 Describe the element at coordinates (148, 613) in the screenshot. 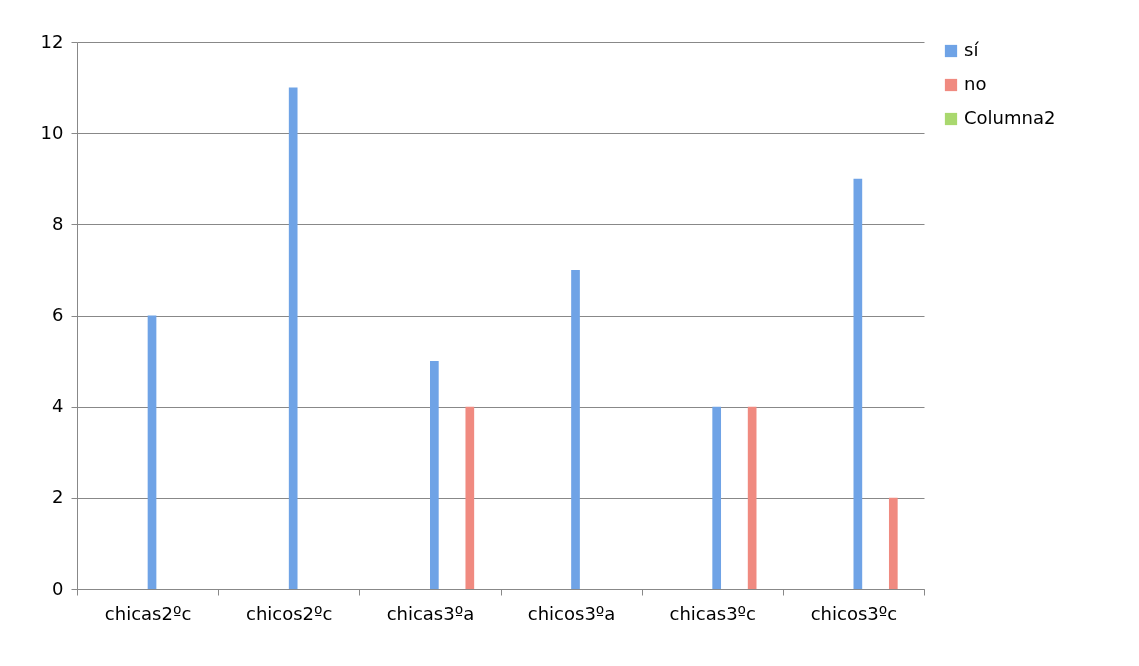

I see `x-tick-label: chicas2ºc` at that location.